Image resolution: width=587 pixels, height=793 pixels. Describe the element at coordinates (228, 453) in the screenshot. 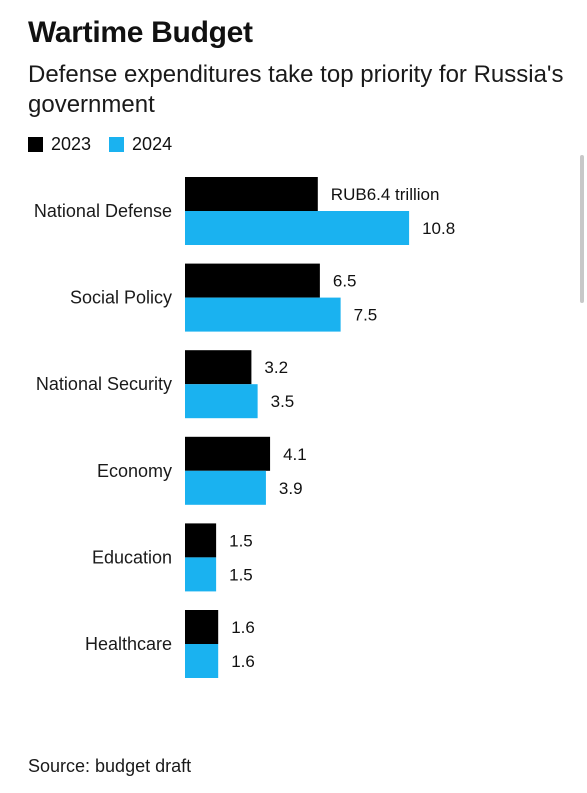

I see `bar-2023-economy` at that location.